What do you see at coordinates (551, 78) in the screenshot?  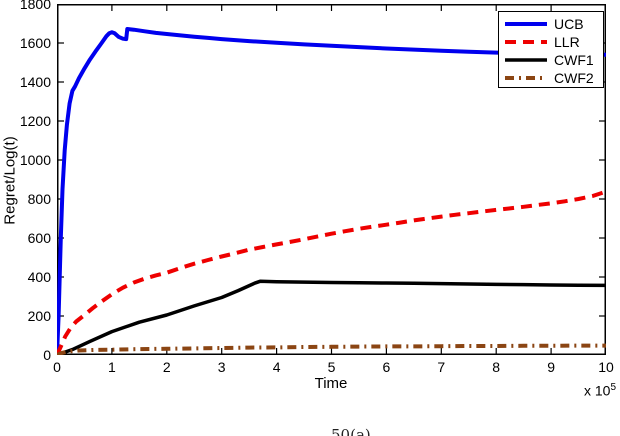 I see `legend-item-cwf2: CWF2` at bounding box center [551, 78].